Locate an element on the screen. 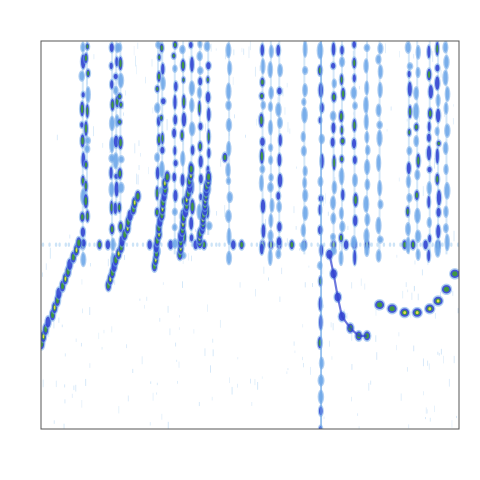 Image resolution: width=480 pixels, height=480 pixels. arc-blob-core is located at coordinates (446, 289).